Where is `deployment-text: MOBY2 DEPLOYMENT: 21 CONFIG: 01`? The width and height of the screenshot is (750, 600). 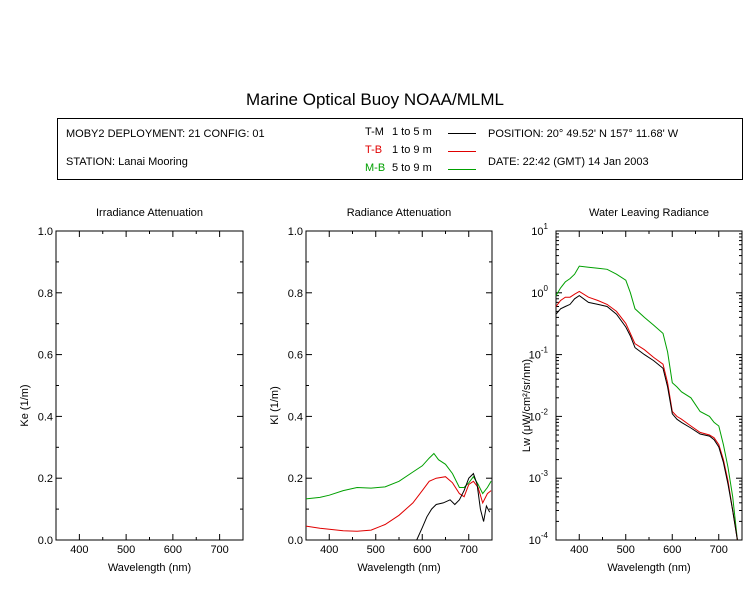 deployment-text: MOBY2 DEPLOYMENT: 21 CONFIG: 01 is located at coordinates (165, 134).